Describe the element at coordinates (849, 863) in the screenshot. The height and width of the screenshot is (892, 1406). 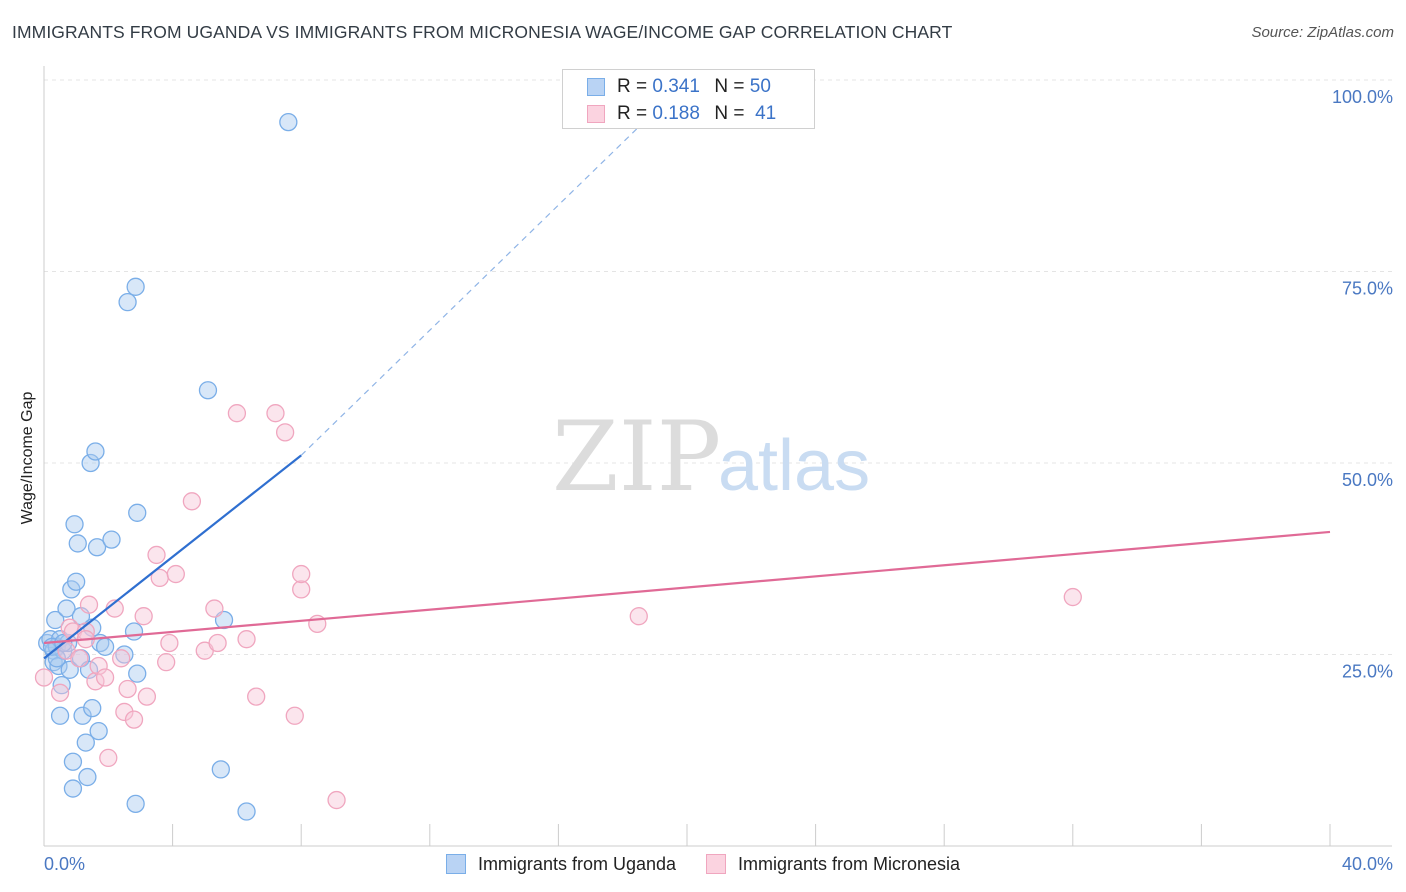
I see `legend-label-micronesia: Immigrants from Micronesia` at that location.